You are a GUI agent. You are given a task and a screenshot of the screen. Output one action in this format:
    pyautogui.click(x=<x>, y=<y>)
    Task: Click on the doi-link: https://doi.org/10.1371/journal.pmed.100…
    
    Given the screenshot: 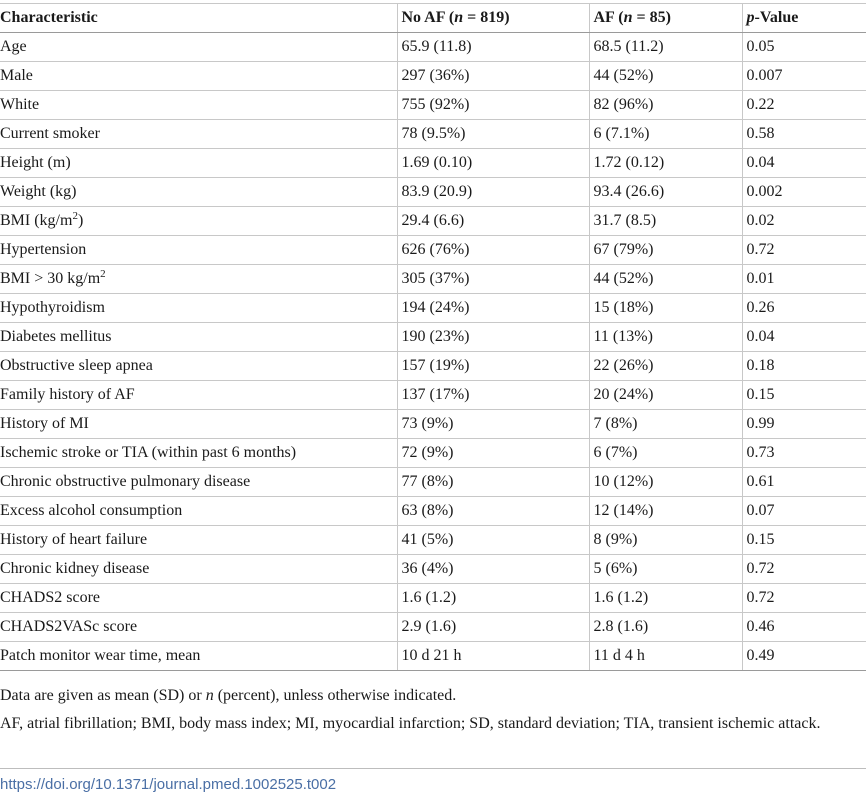 What is the action you would take?
    pyautogui.click(x=168, y=784)
    